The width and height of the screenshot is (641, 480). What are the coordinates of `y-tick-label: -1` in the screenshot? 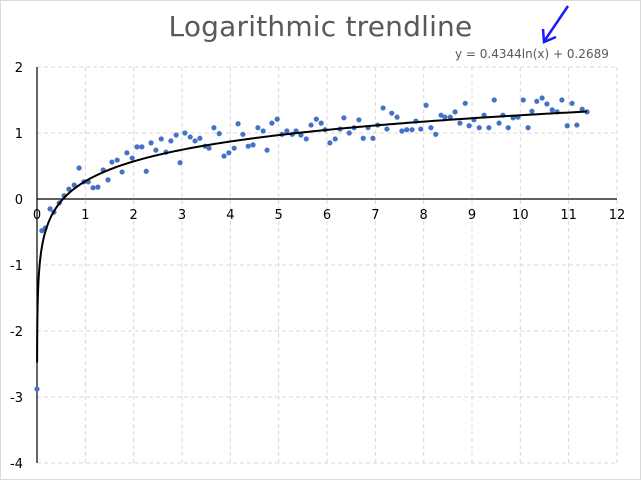 It's located at (16, 266).